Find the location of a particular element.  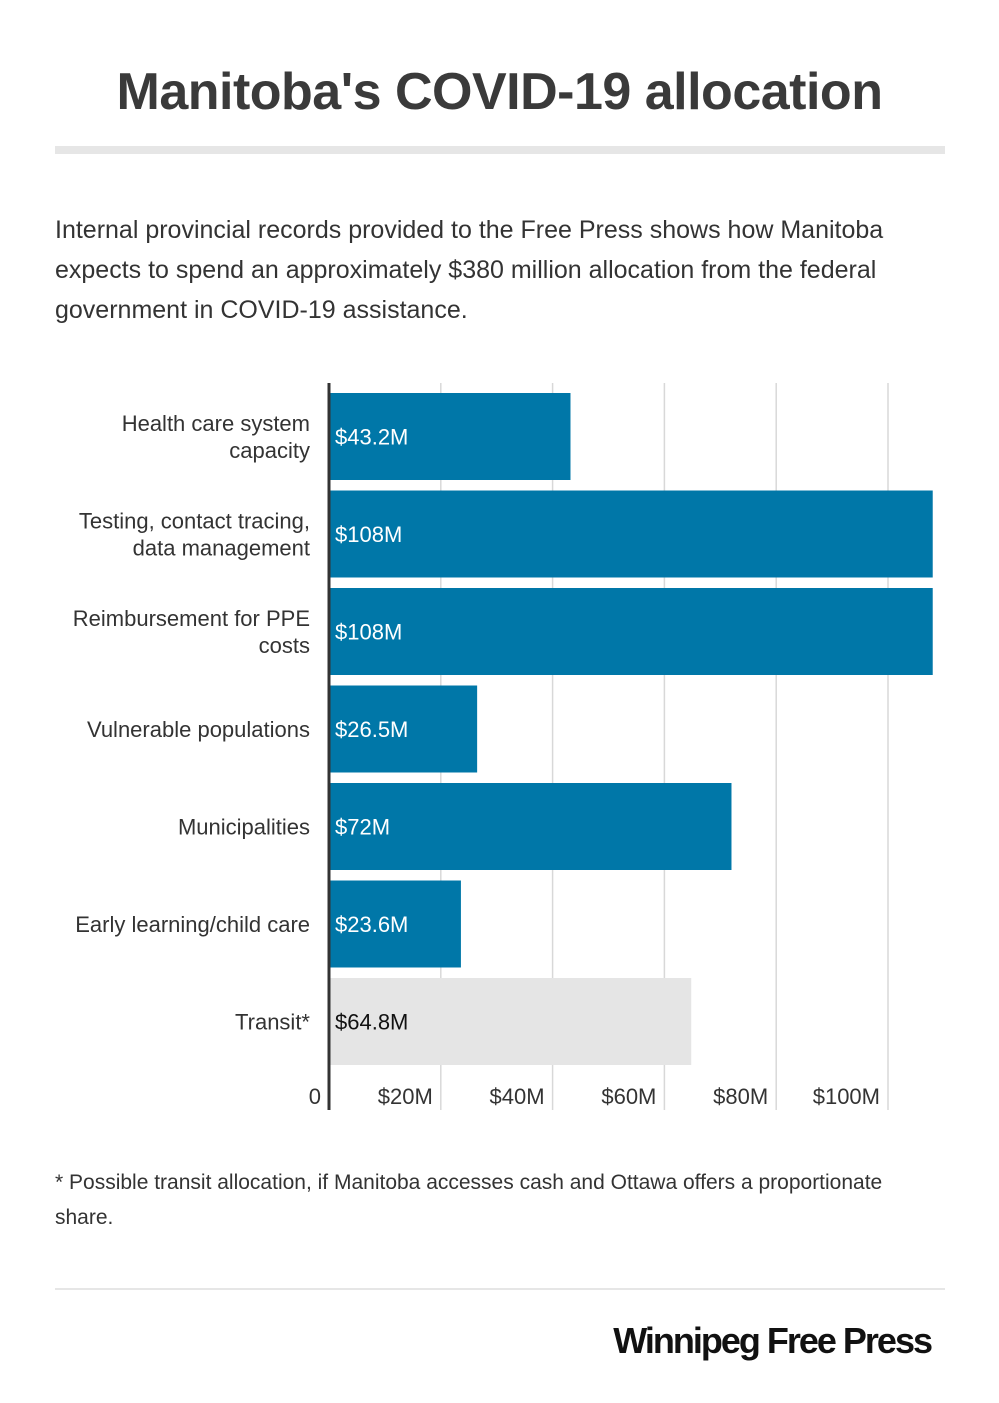

x-tick-label: $40M is located at coordinates (517, 1096).